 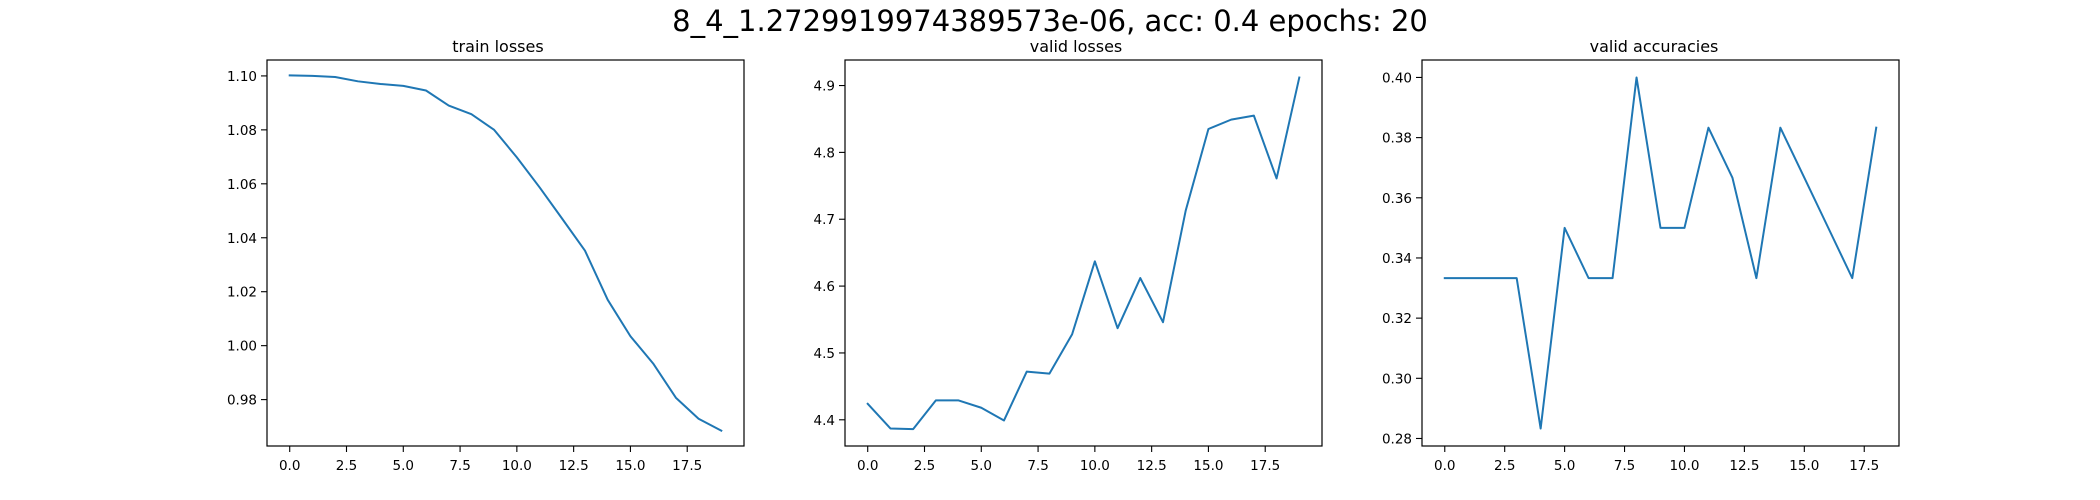 What do you see at coordinates (824, 421) in the screenshot?
I see `y-tick-label-valid-losses: 4.4` at bounding box center [824, 421].